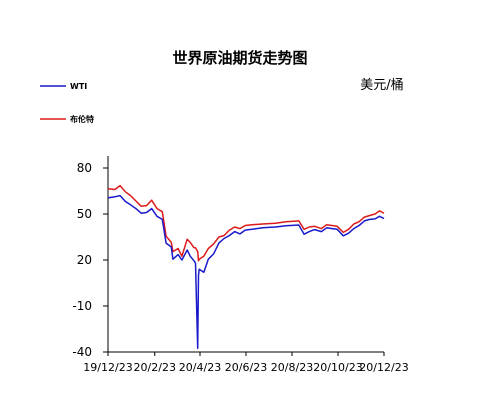 Image resolution: width=495 pixels, height=407 pixels. Describe the element at coordinates (84, 214) in the screenshot. I see `y-tick-label-1: 50` at that location.